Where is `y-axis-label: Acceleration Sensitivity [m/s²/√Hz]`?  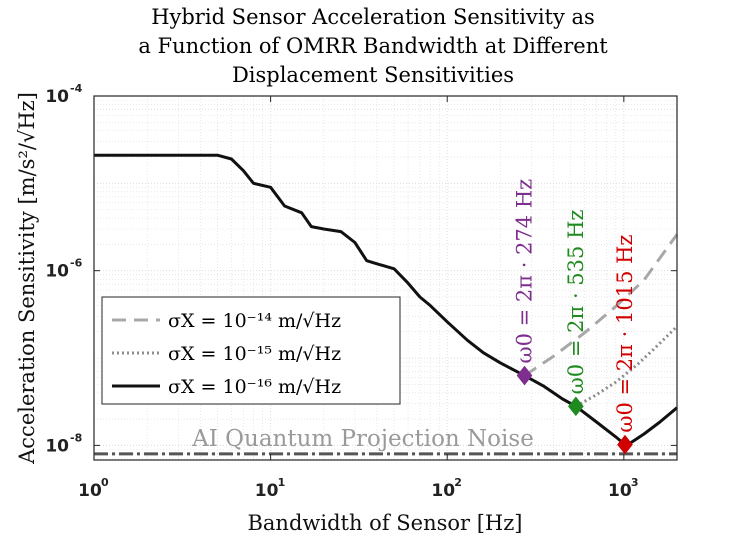 y-axis-label: Acceleration Sensitivity [m/s²/√Hz] is located at coordinates (27, 278).